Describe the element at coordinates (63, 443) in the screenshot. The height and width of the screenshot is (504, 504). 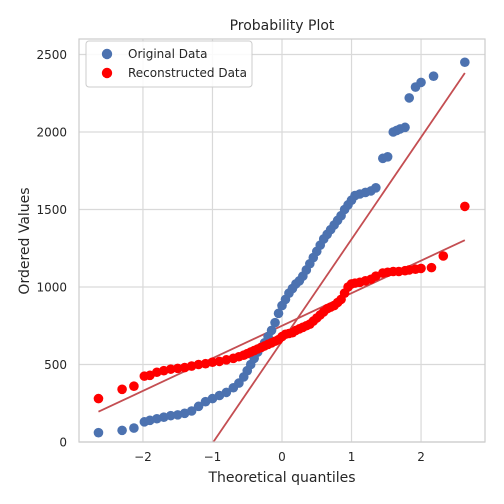
I see `y-tick-label: 0` at that location.